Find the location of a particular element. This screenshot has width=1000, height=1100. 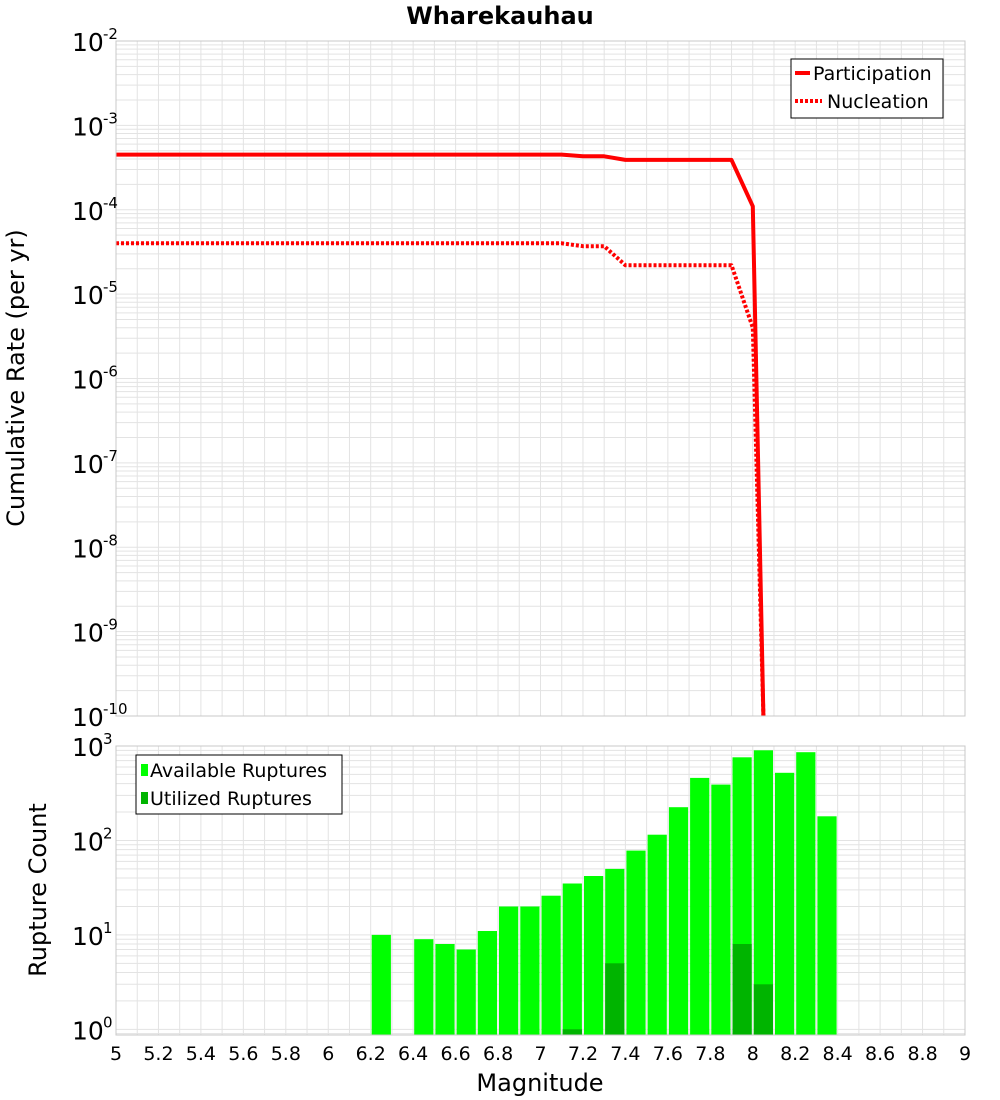

magnitude-tick-label: 6.4 is located at coordinates (413, 1054).